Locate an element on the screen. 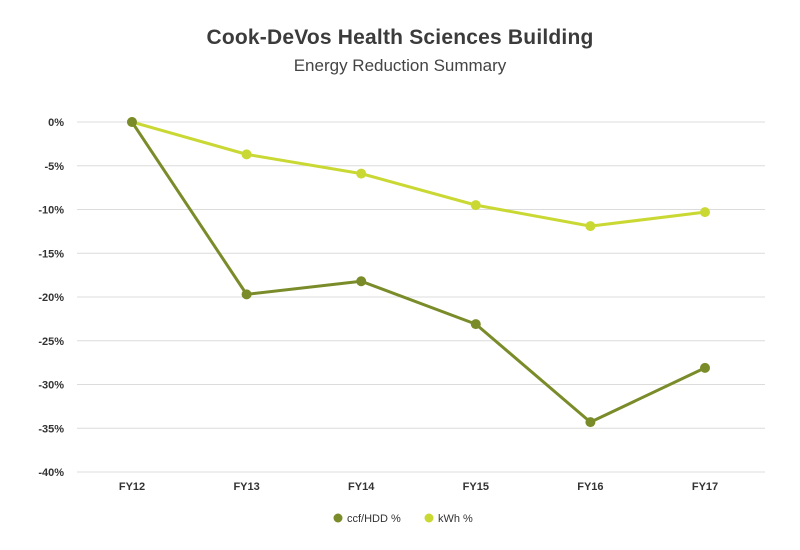 The image size is (800, 550). x-tick-label: FY12 is located at coordinates (132, 487).